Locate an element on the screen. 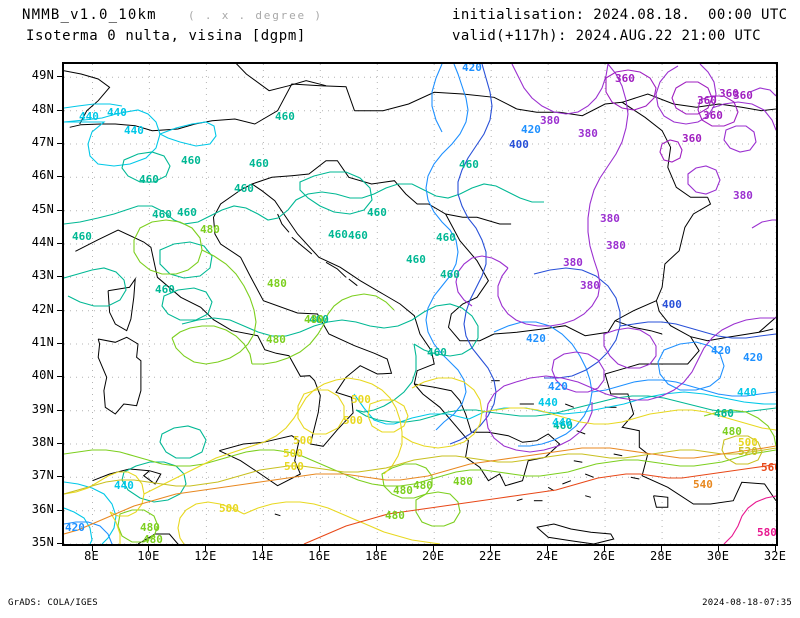  x-axis-tick-label: 8E is located at coordinates (91, 556).